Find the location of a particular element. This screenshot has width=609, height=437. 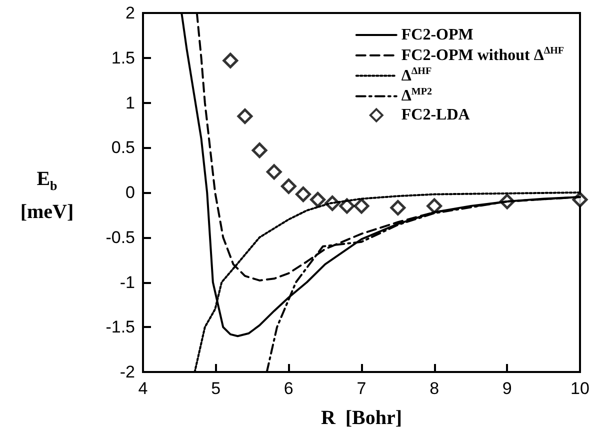

y-tick-label: 2 is located at coordinates (130, 13).